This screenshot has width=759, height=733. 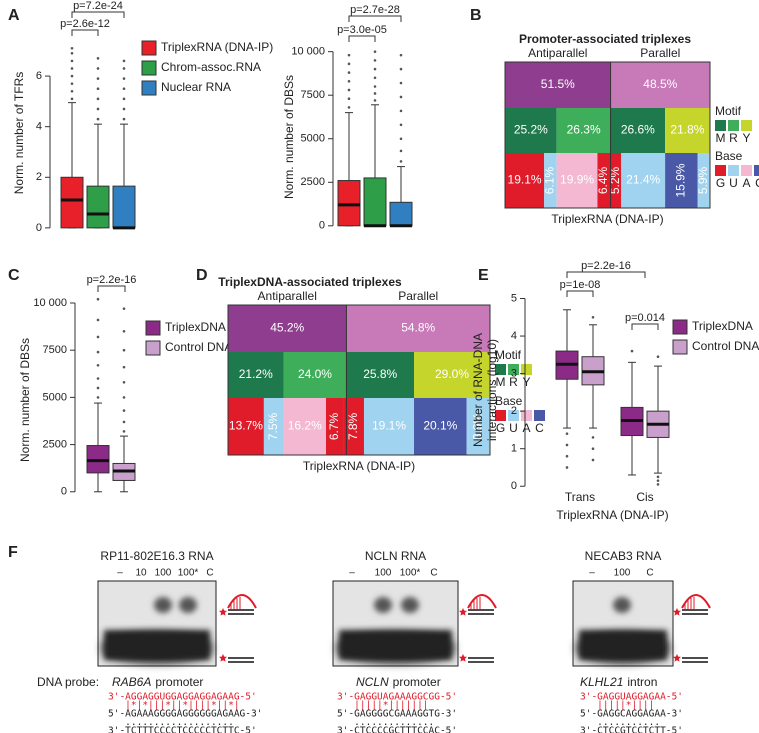 What do you see at coordinates (235, 603) in the screenshot?
I see `triplex-icon-pairs` at bounding box center [235, 603].